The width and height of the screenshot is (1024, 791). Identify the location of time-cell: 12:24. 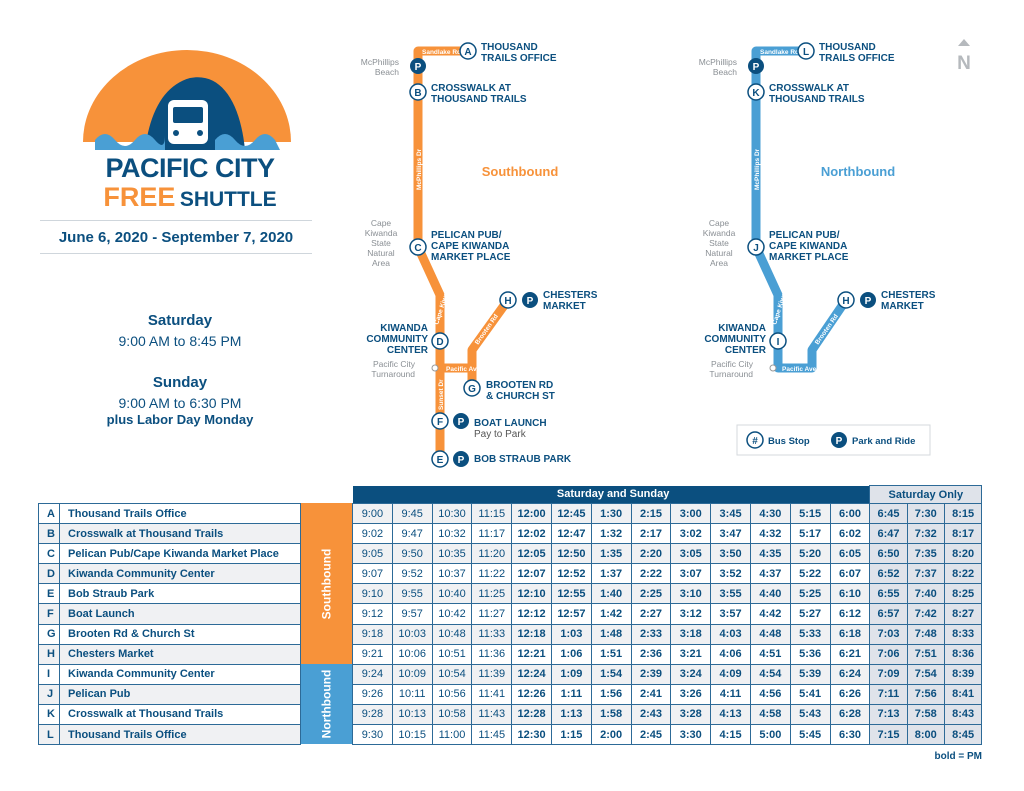
(531, 674).